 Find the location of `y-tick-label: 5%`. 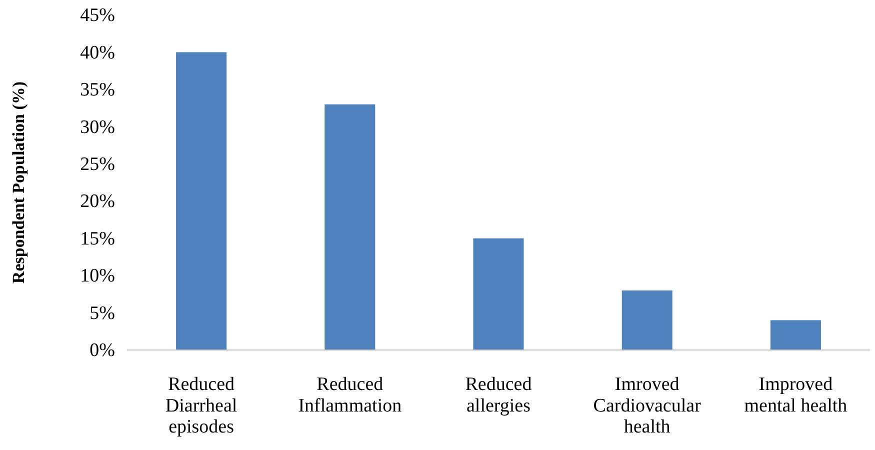

y-tick-label: 5% is located at coordinates (103, 313).